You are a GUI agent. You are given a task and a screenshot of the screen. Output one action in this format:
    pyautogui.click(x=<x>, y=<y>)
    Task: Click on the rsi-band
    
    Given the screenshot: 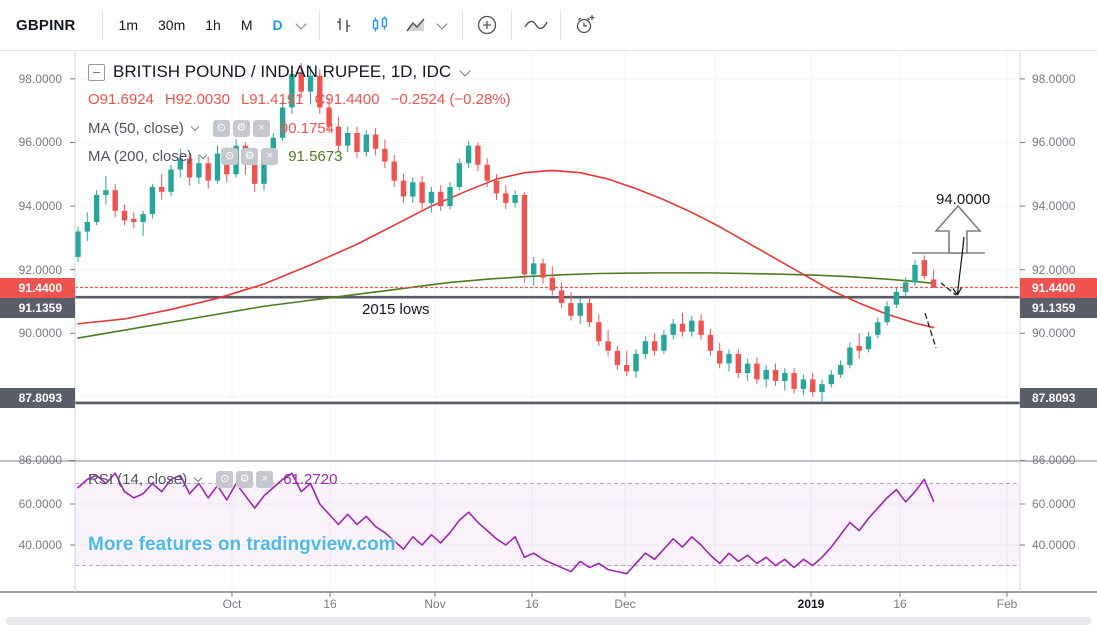 What is the action you would take?
    pyautogui.click(x=547, y=524)
    